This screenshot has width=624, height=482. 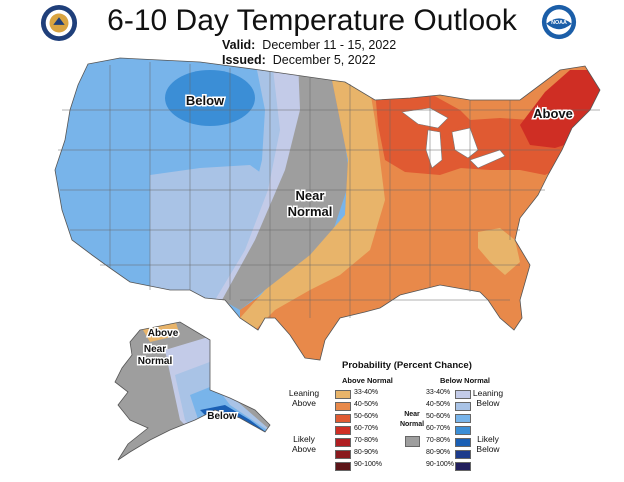 What do you see at coordinates (163, 333) in the screenshot?
I see `label-ak-above: Above` at bounding box center [163, 333].